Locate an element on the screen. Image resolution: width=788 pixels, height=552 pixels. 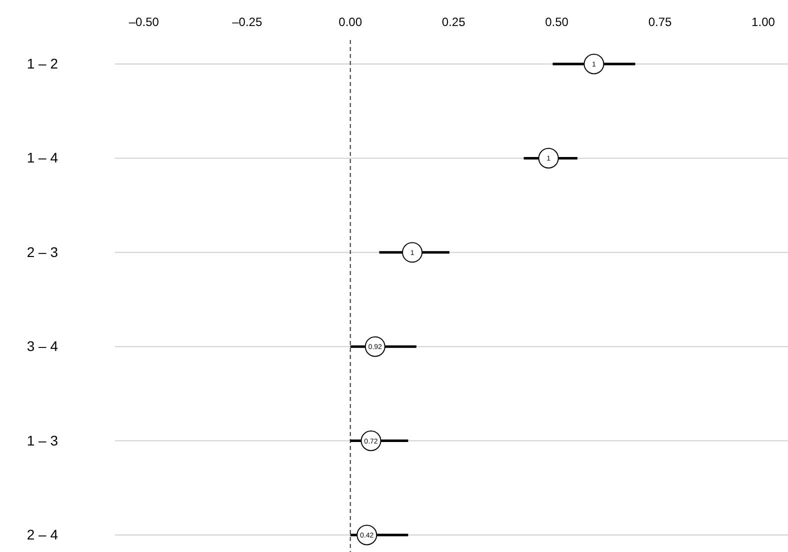
y-tick-label: 2 – 3 is located at coordinates (42, 252).